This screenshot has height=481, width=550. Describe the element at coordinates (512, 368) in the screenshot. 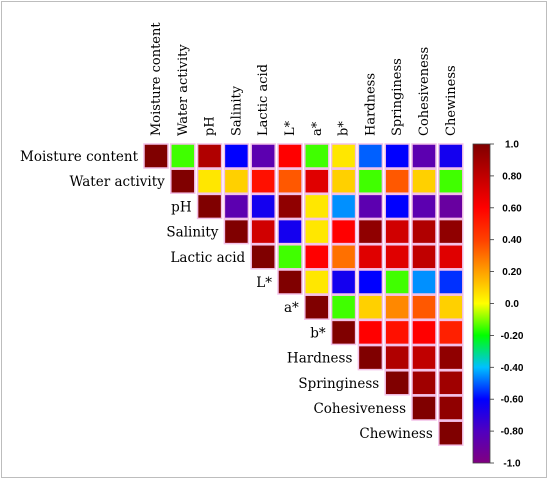

I see `colorbar-tick-label: -0.40` at that location.